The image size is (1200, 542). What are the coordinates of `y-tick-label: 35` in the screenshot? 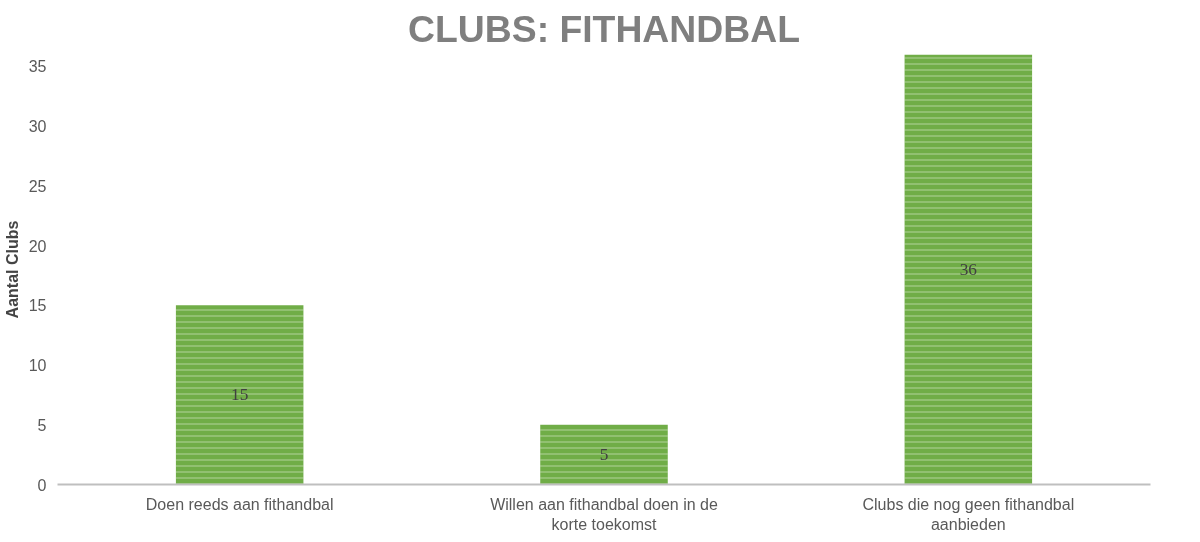 It's located at (37, 67).